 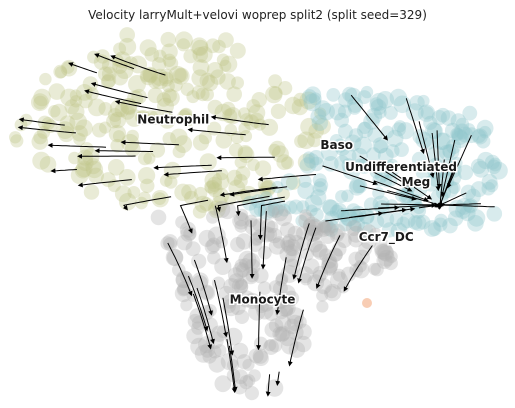 I want to click on cluster-label-baso: Baso, so click(x=336, y=145).